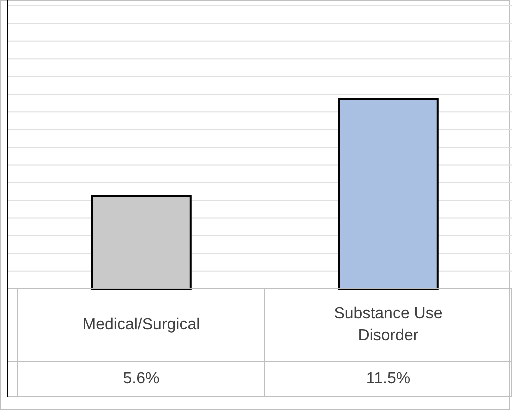 This screenshot has height=413, width=513. Describe the element at coordinates (141, 379) in the screenshot. I see `data-label: 5.6%` at that location.